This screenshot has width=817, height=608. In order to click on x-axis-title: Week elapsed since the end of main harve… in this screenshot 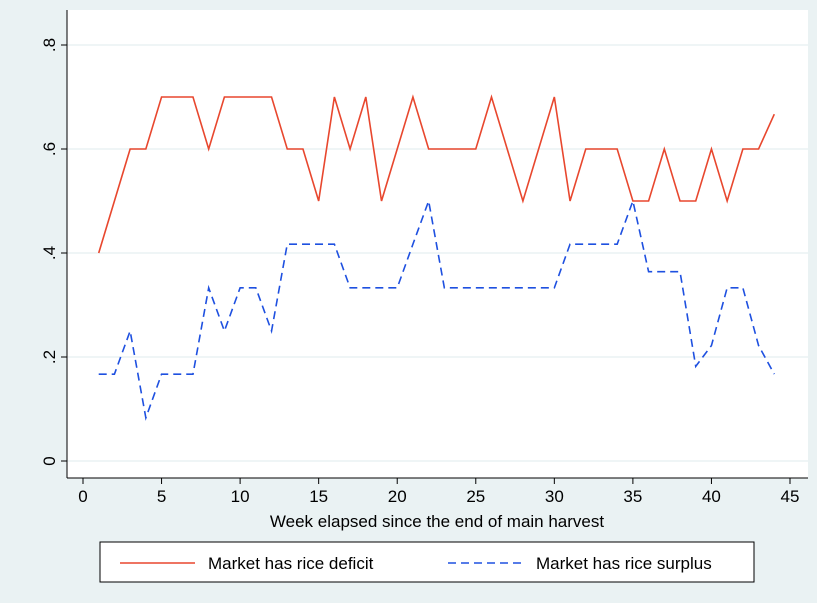, I will do `click(437, 521)`.